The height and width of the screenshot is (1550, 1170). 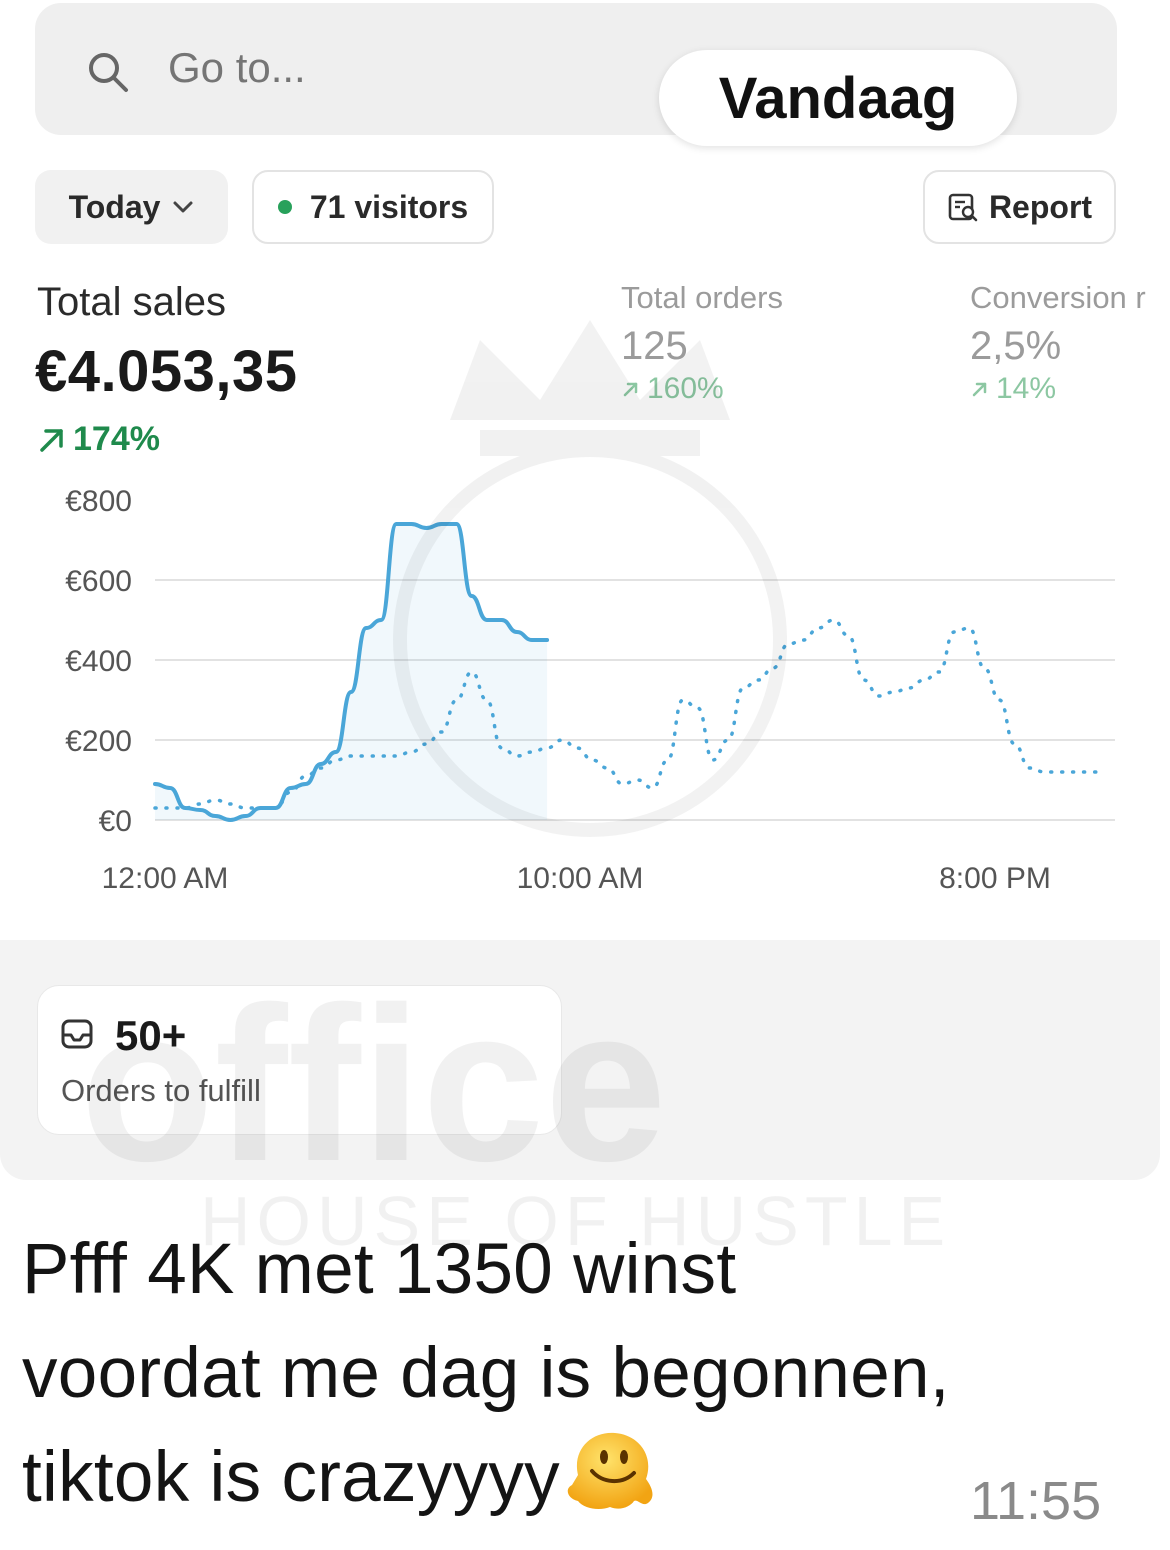 I want to click on period-dropdown: Today, so click(x=131, y=207).